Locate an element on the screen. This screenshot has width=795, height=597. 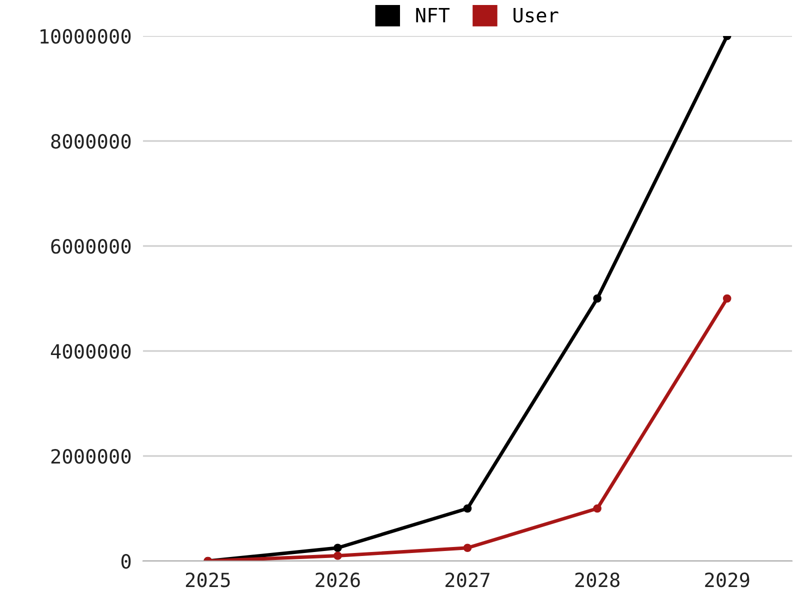
x-tick-label: 2028 is located at coordinates (597, 580).